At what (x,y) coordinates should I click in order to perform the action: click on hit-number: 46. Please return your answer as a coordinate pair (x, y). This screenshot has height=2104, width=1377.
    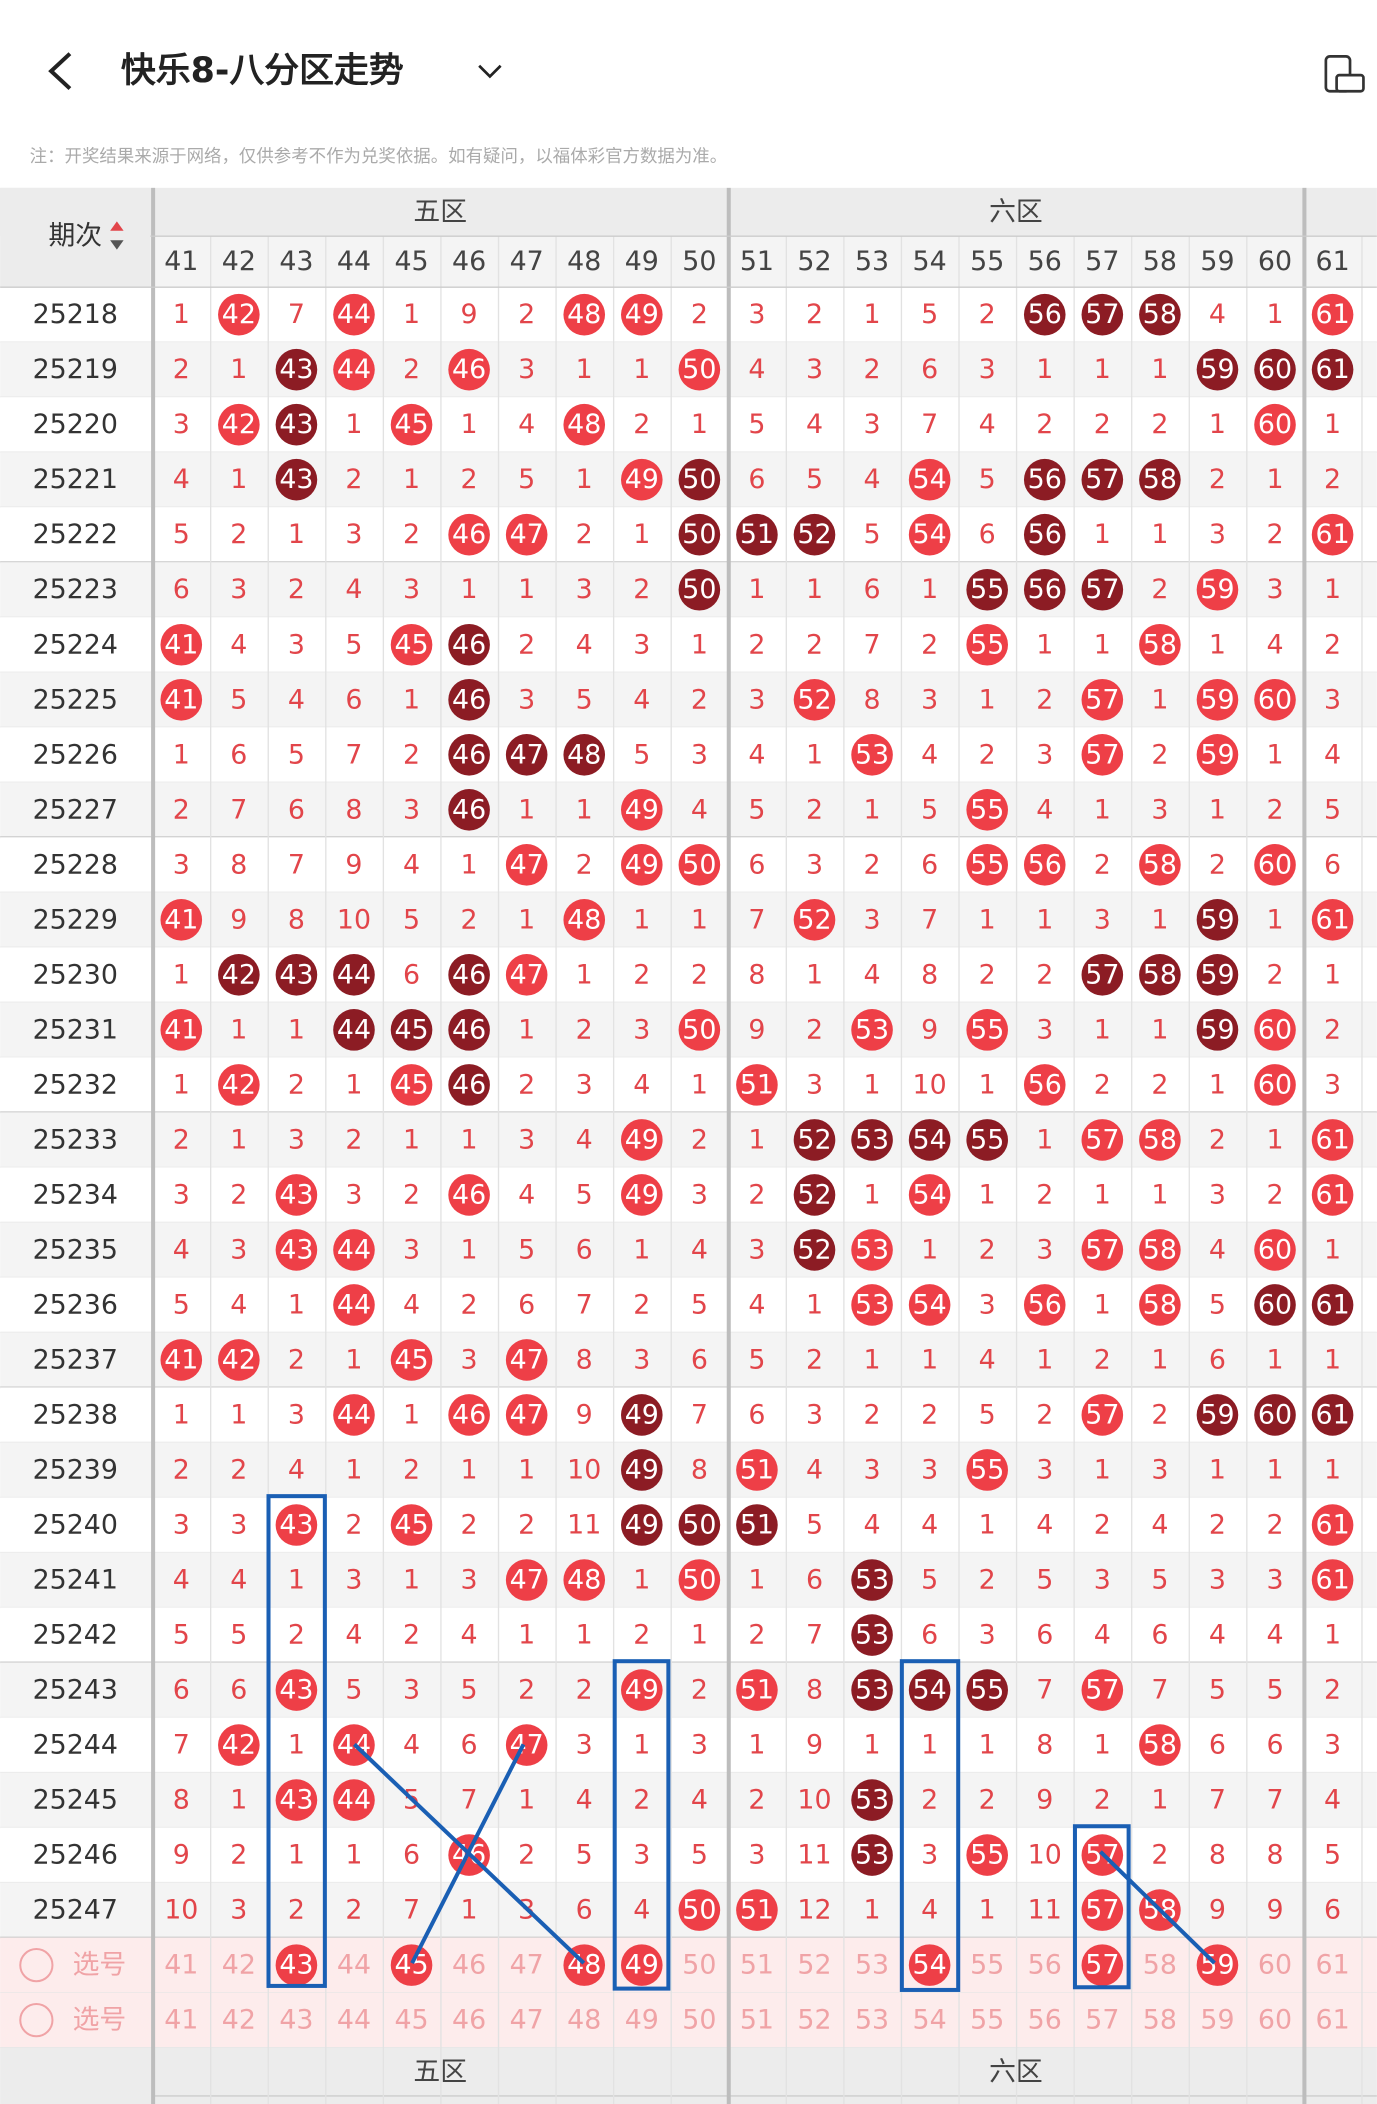
    Looking at the image, I should click on (469, 809).